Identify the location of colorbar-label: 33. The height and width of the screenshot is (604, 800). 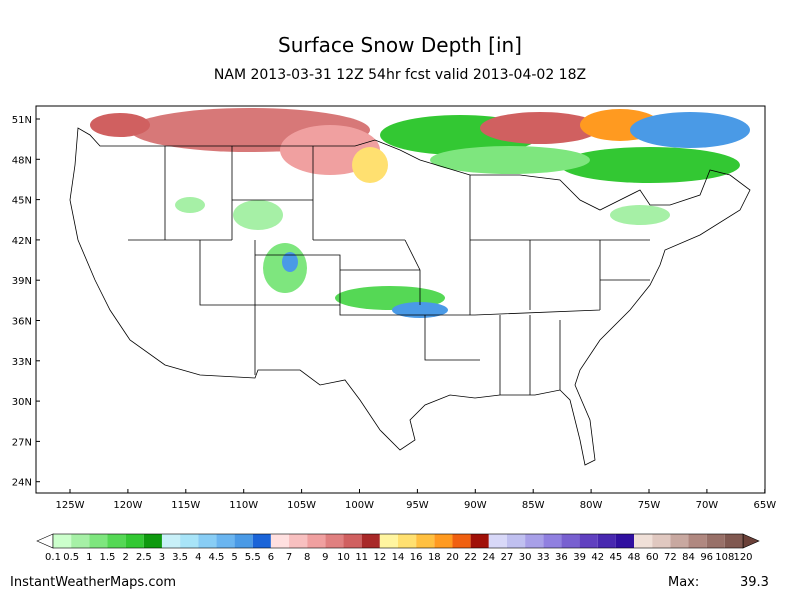
(543, 557).